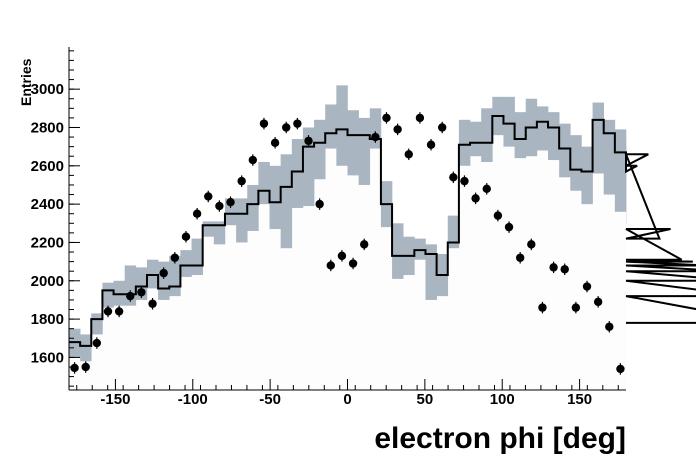 This screenshot has width=696, height=472. What do you see at coordinates (579, 399) in the screenshot?
I see `x-tick-label: 150` at bounding box center [579, 399].